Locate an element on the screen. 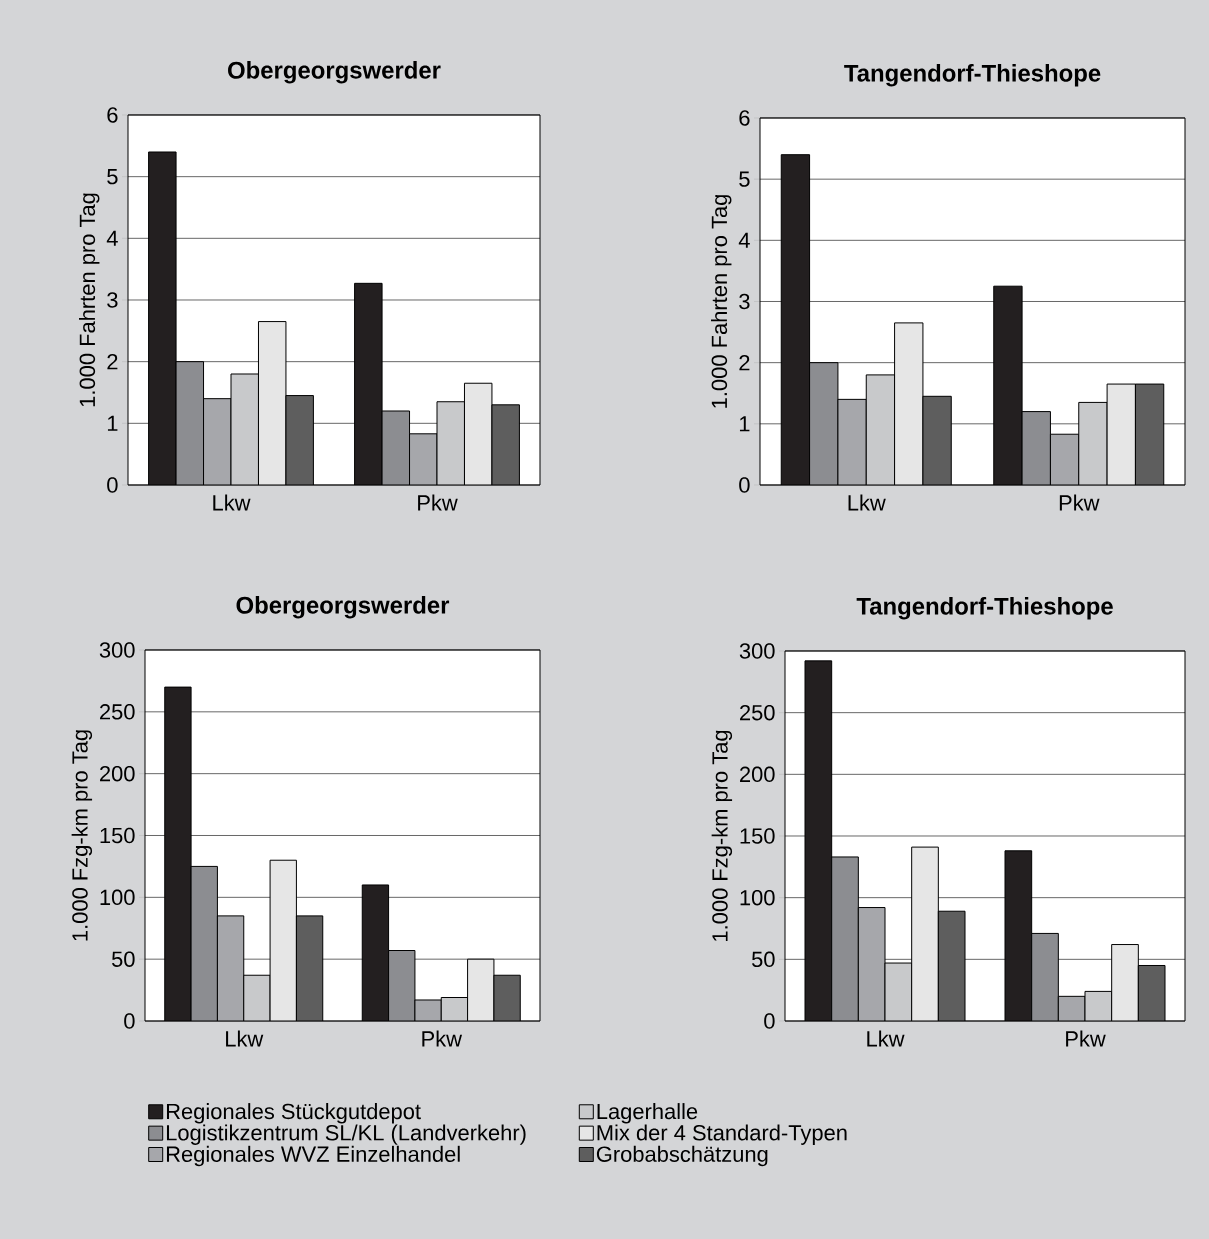 This screenshot has height=1239, width=1209. legend-label: Lagerhalle is located at coordinates (647, 1113).